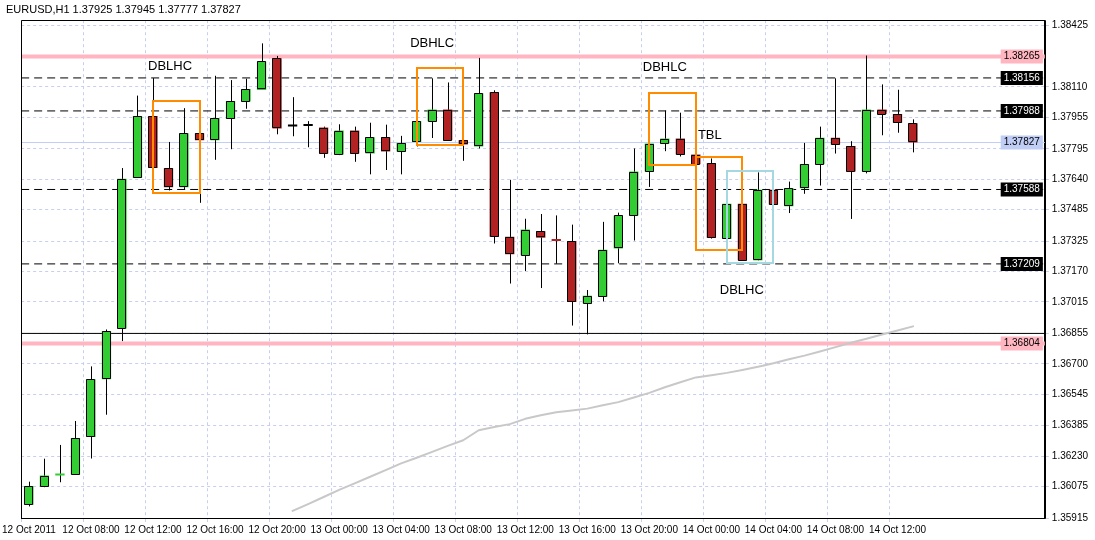 This screenshot has height=540, width=1095. I want to click on x-tick-label: 14 Oct 08:00, so click(835, 529).